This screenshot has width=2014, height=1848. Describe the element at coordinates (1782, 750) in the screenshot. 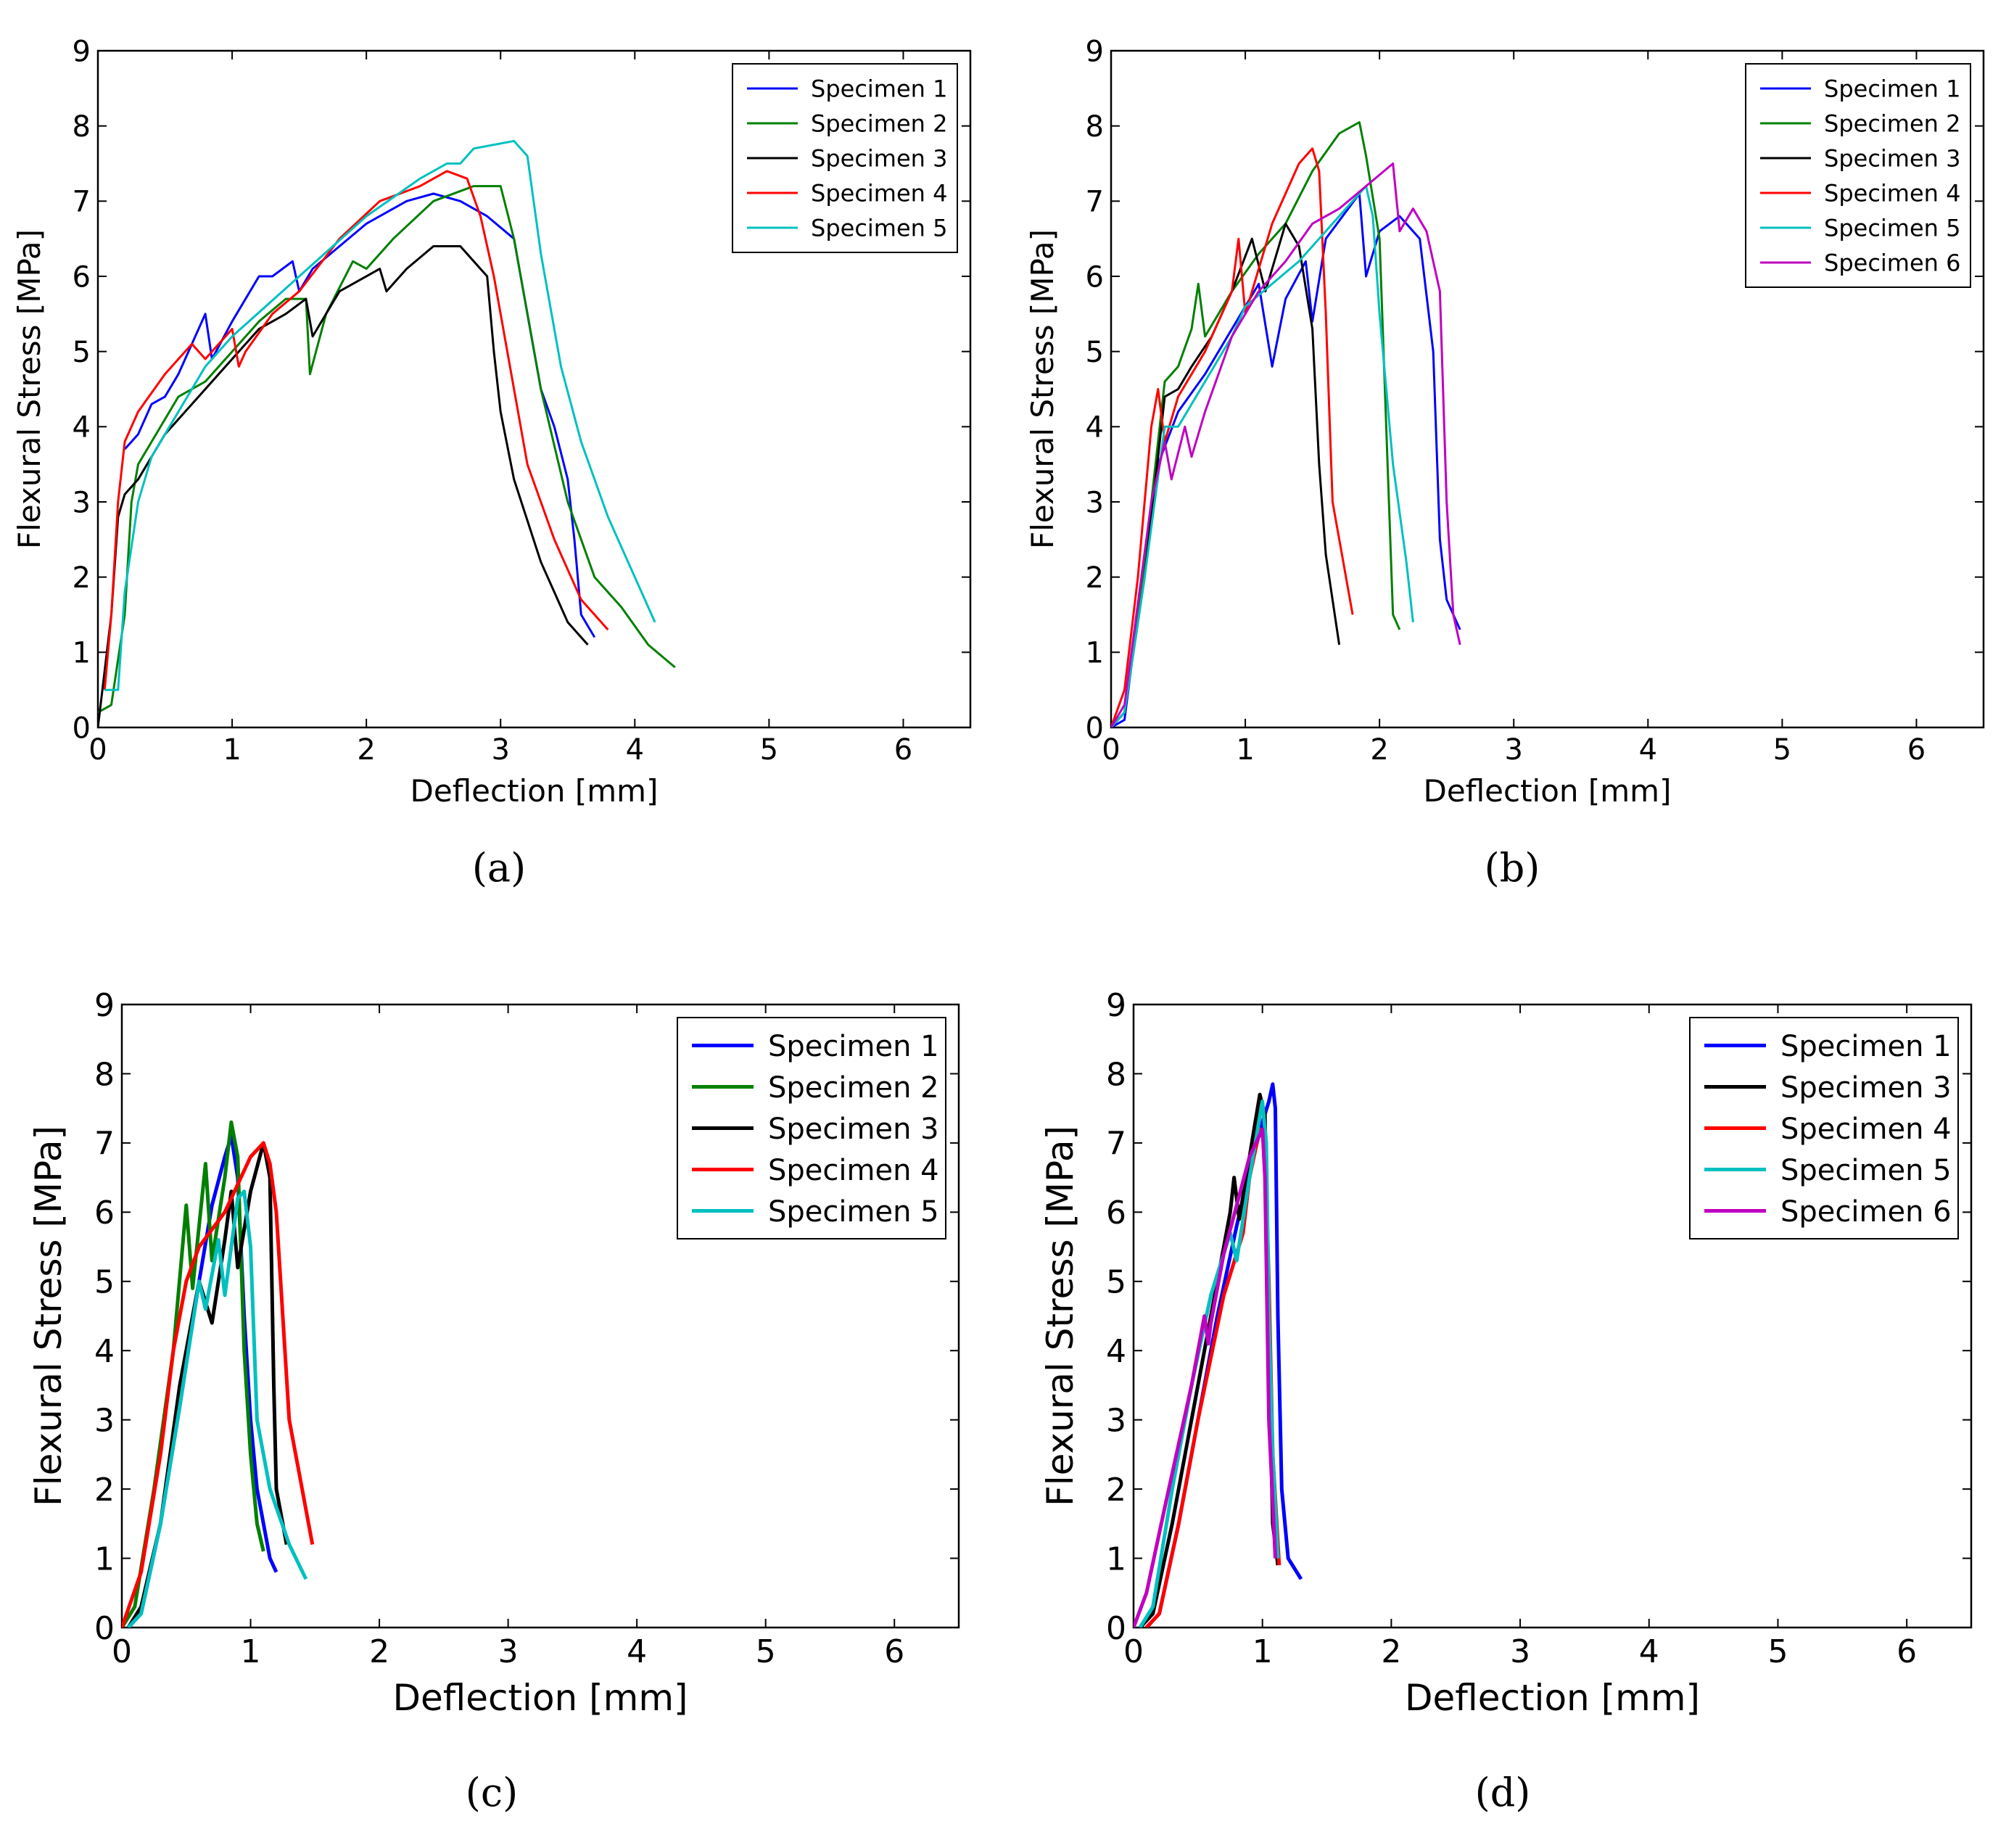

I see `x-tick-label: 5` at that location.